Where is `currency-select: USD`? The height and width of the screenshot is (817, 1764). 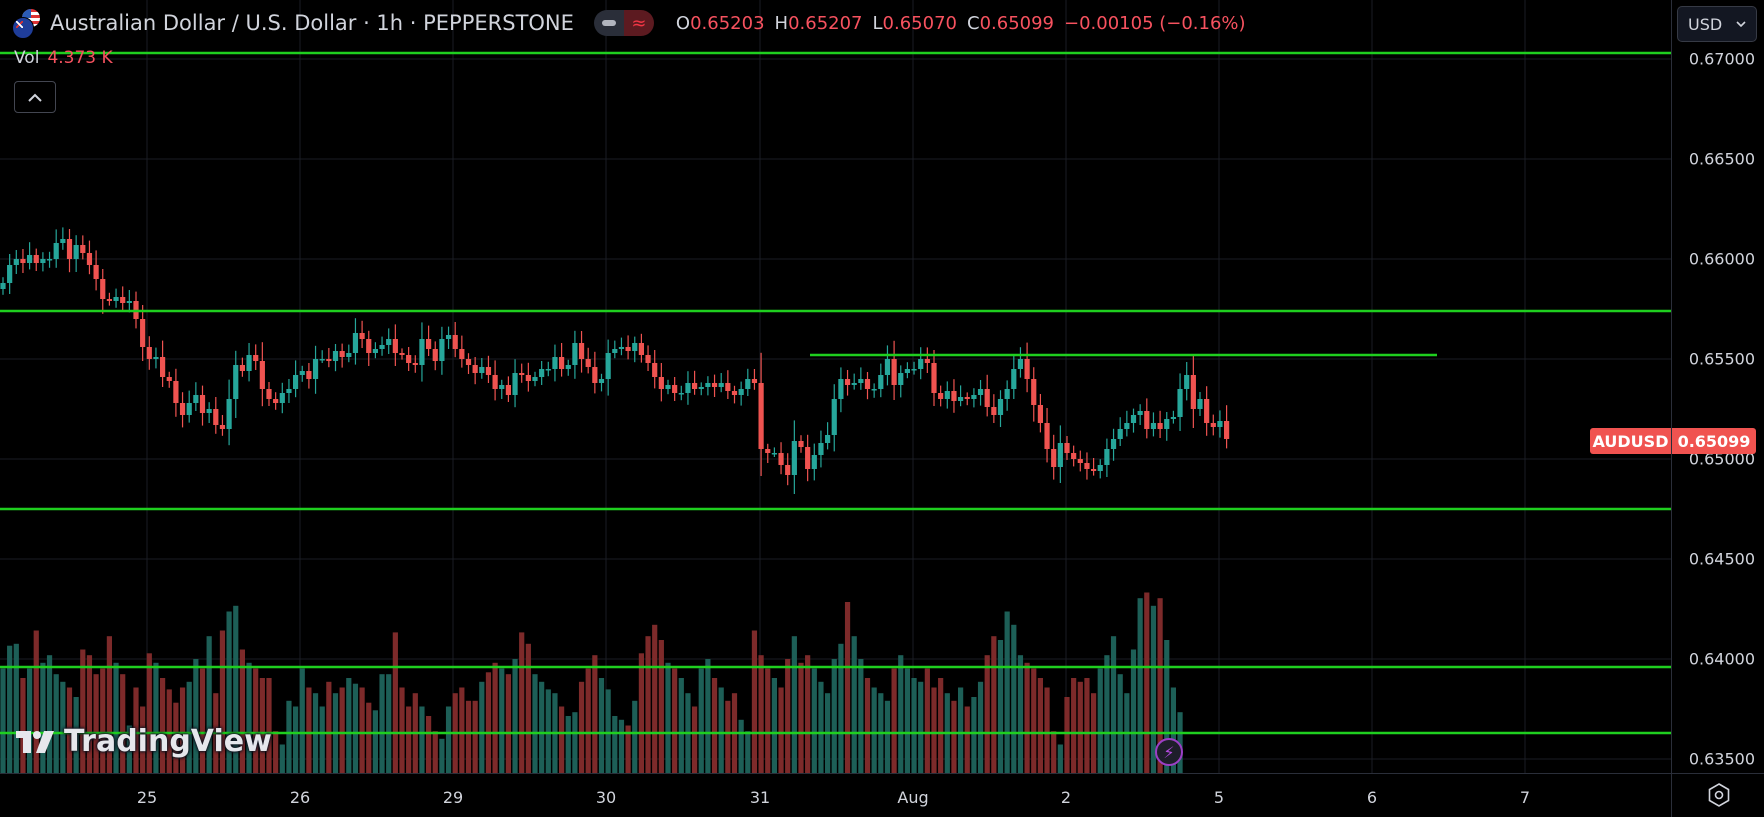
currency-select: USD is located at coordinates (1717, 24).